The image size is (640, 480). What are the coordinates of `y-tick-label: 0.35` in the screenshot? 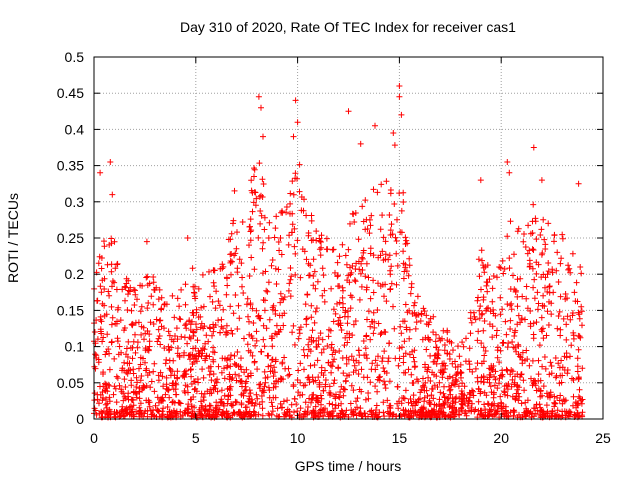 It's located at (70, 166).